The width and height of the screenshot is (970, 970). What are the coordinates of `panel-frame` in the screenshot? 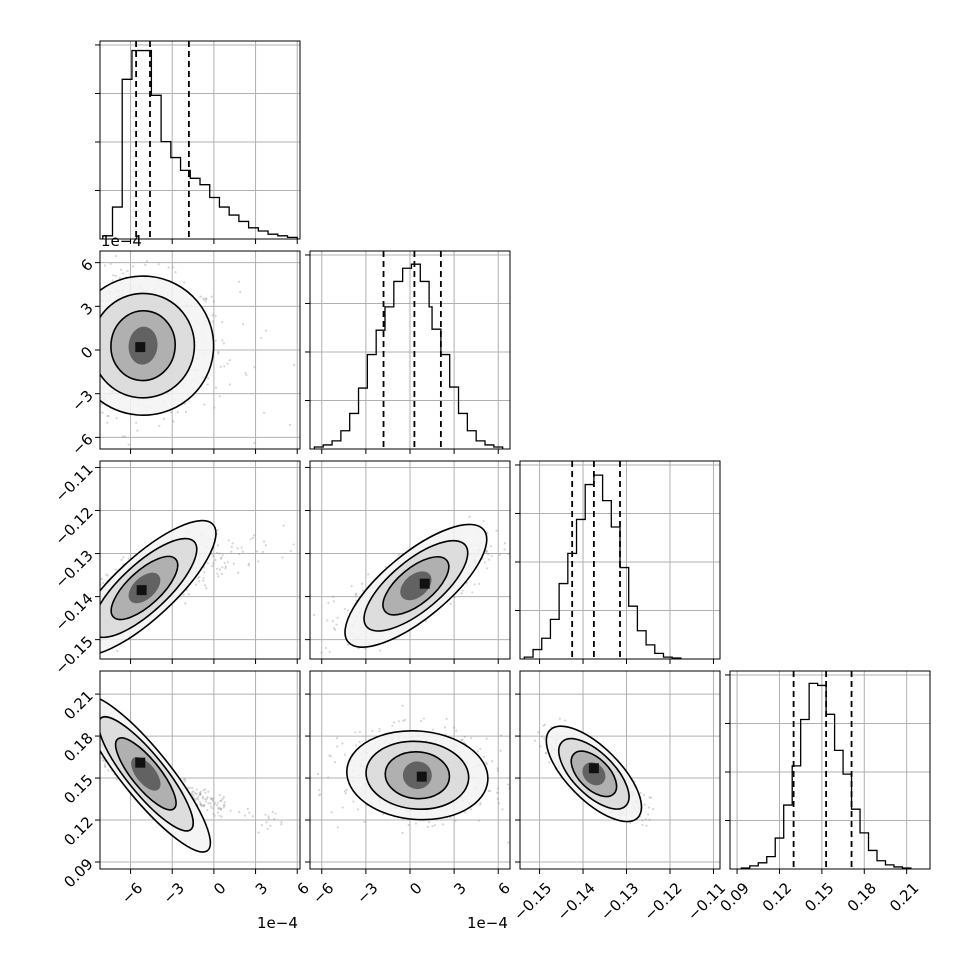 It's located at (620, 560).